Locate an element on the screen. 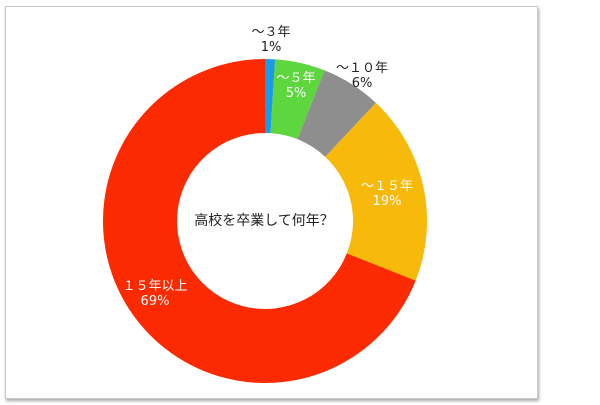 The image size is (600, 405). value-label: 6% is located at coordinates (362, 83).